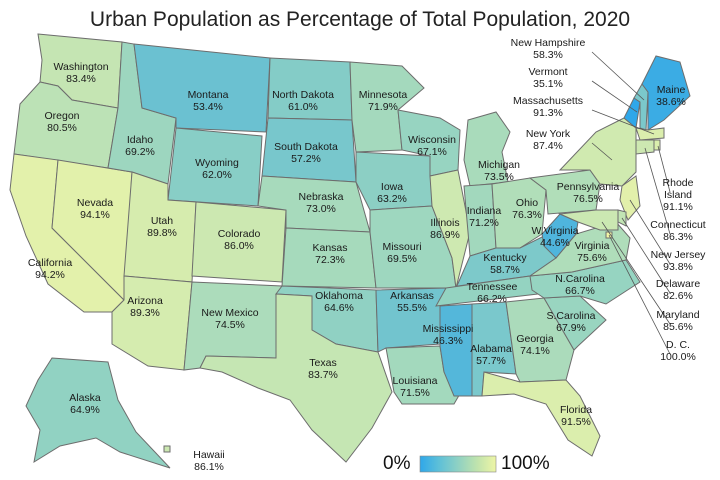 The image size is (720, 480). I want to click on state-name-virginia: Virginia, so click(592, 246).